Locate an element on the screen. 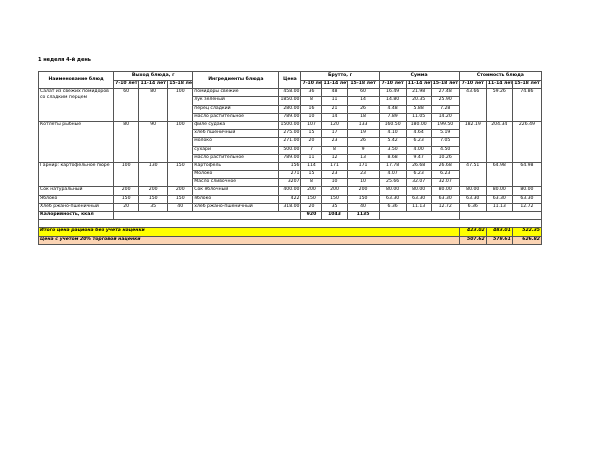  ingredient-name: Картофель is located at coordinates (236, 166).